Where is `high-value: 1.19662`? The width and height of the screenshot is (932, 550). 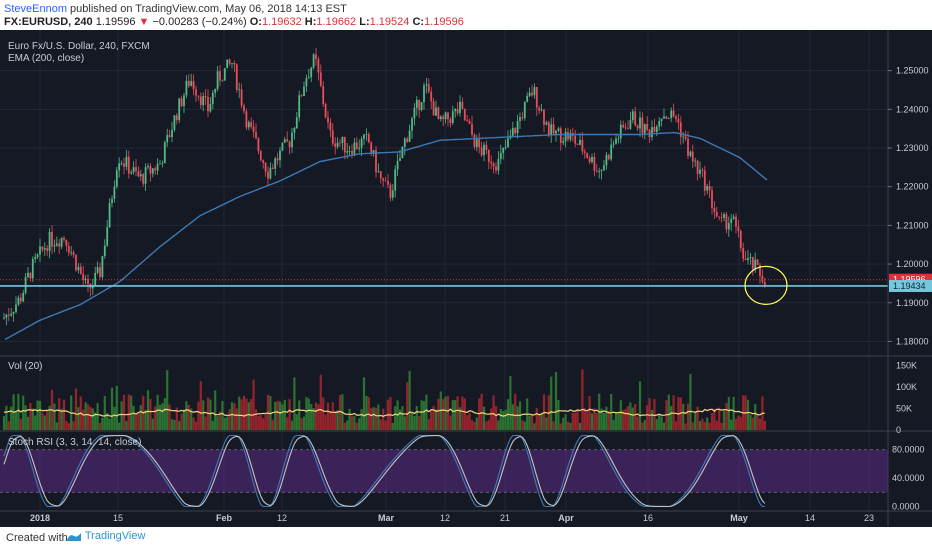
high-value: 1.19662 is located at coordinates (336, 22).